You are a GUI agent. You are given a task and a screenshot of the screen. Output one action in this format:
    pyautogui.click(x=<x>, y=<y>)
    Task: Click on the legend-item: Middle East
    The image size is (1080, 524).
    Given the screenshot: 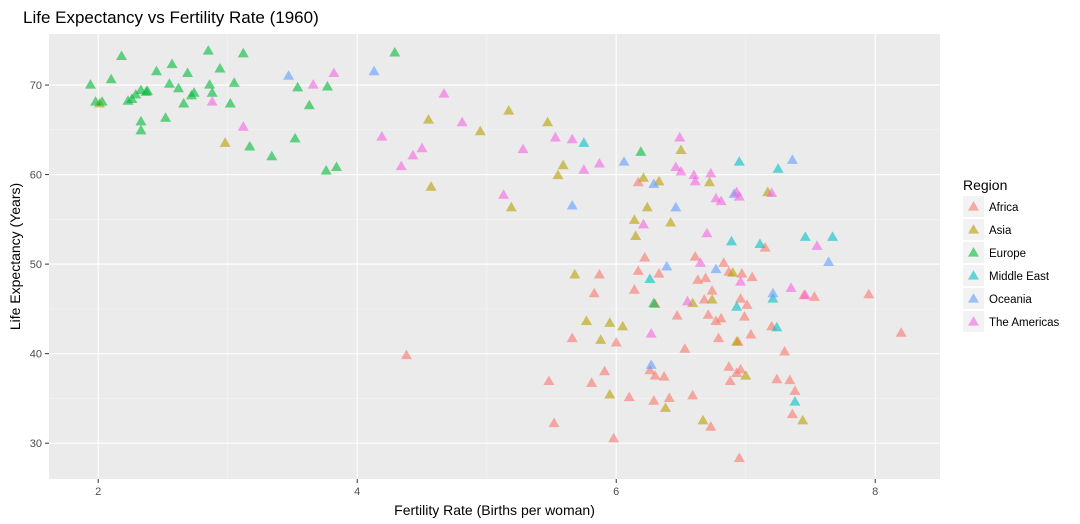 What is the action you would take?
    pyautogui.click(x=1006, y=275)
    